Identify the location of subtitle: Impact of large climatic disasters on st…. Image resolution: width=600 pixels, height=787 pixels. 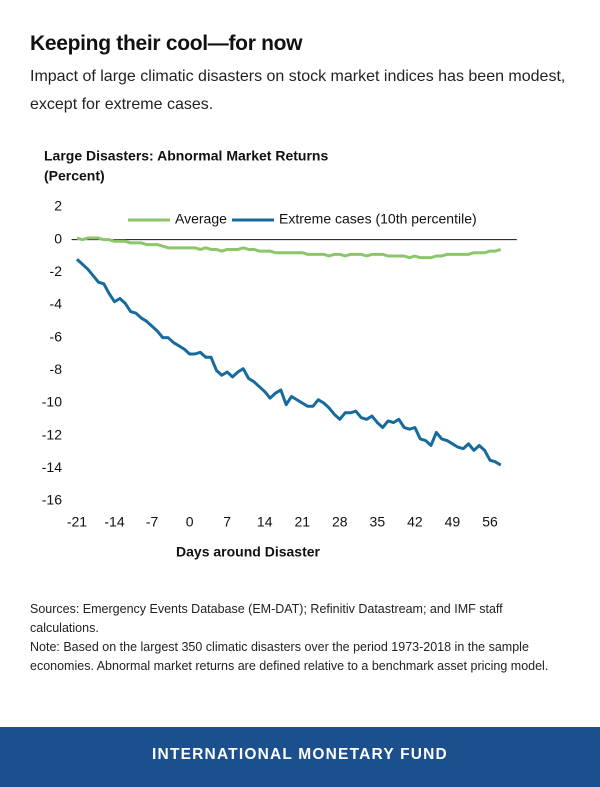
(298, 90).